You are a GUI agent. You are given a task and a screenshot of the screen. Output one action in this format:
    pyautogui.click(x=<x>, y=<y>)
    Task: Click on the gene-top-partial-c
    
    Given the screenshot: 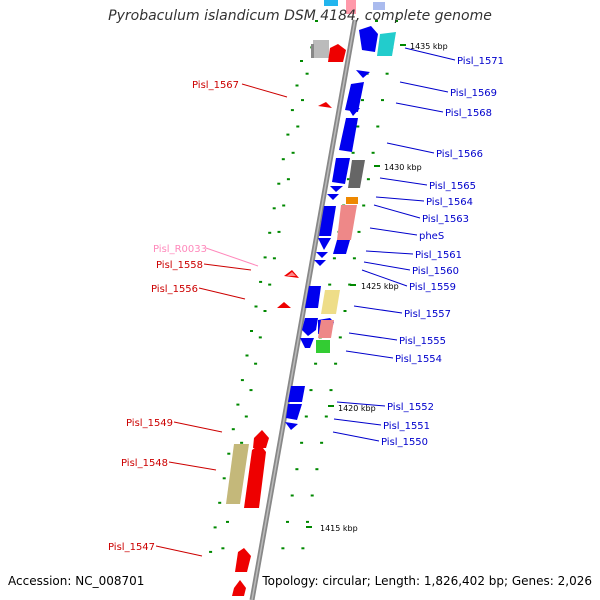 What is the action you would take?
    pyautogui.click(x=379, y=6)
    